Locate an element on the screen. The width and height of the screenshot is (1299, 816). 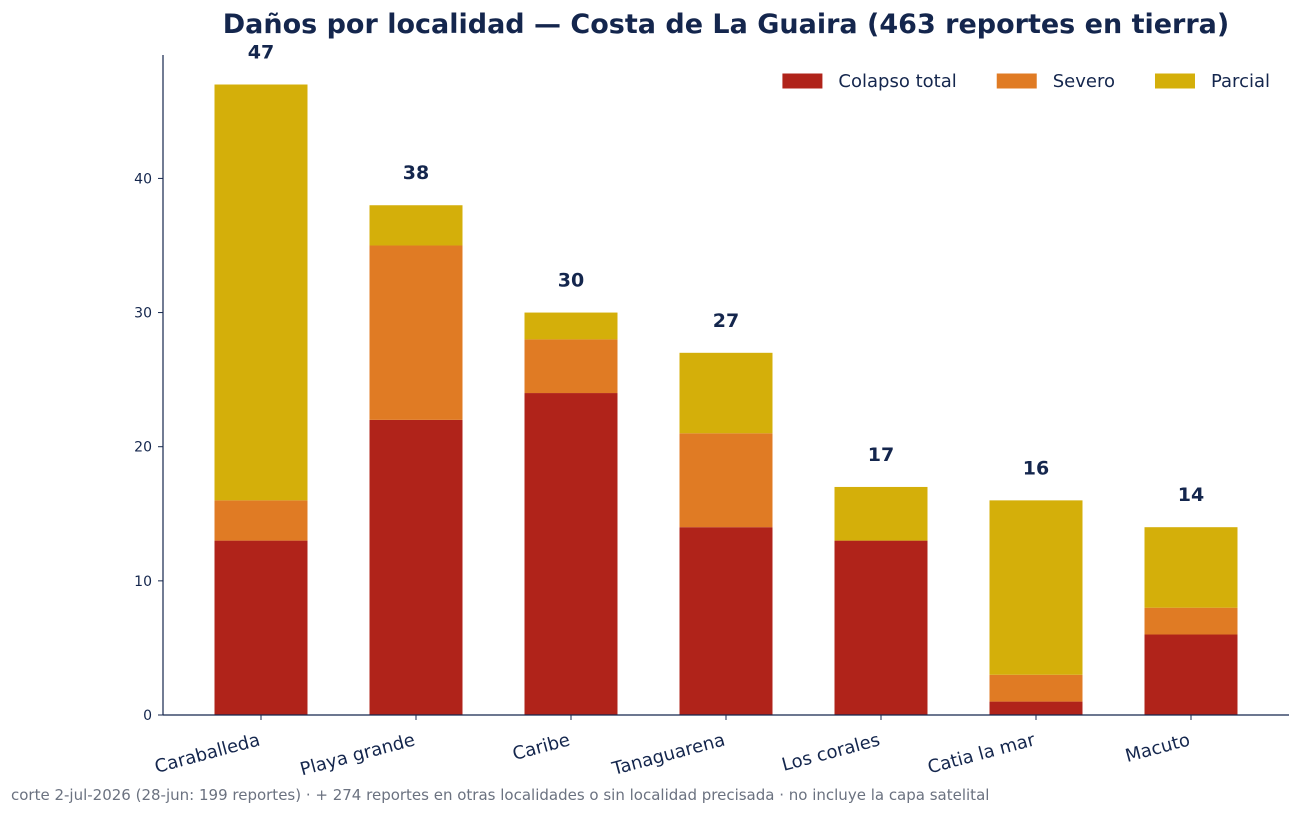
y-tick-label: 0 is located at coordinates (147, 716).